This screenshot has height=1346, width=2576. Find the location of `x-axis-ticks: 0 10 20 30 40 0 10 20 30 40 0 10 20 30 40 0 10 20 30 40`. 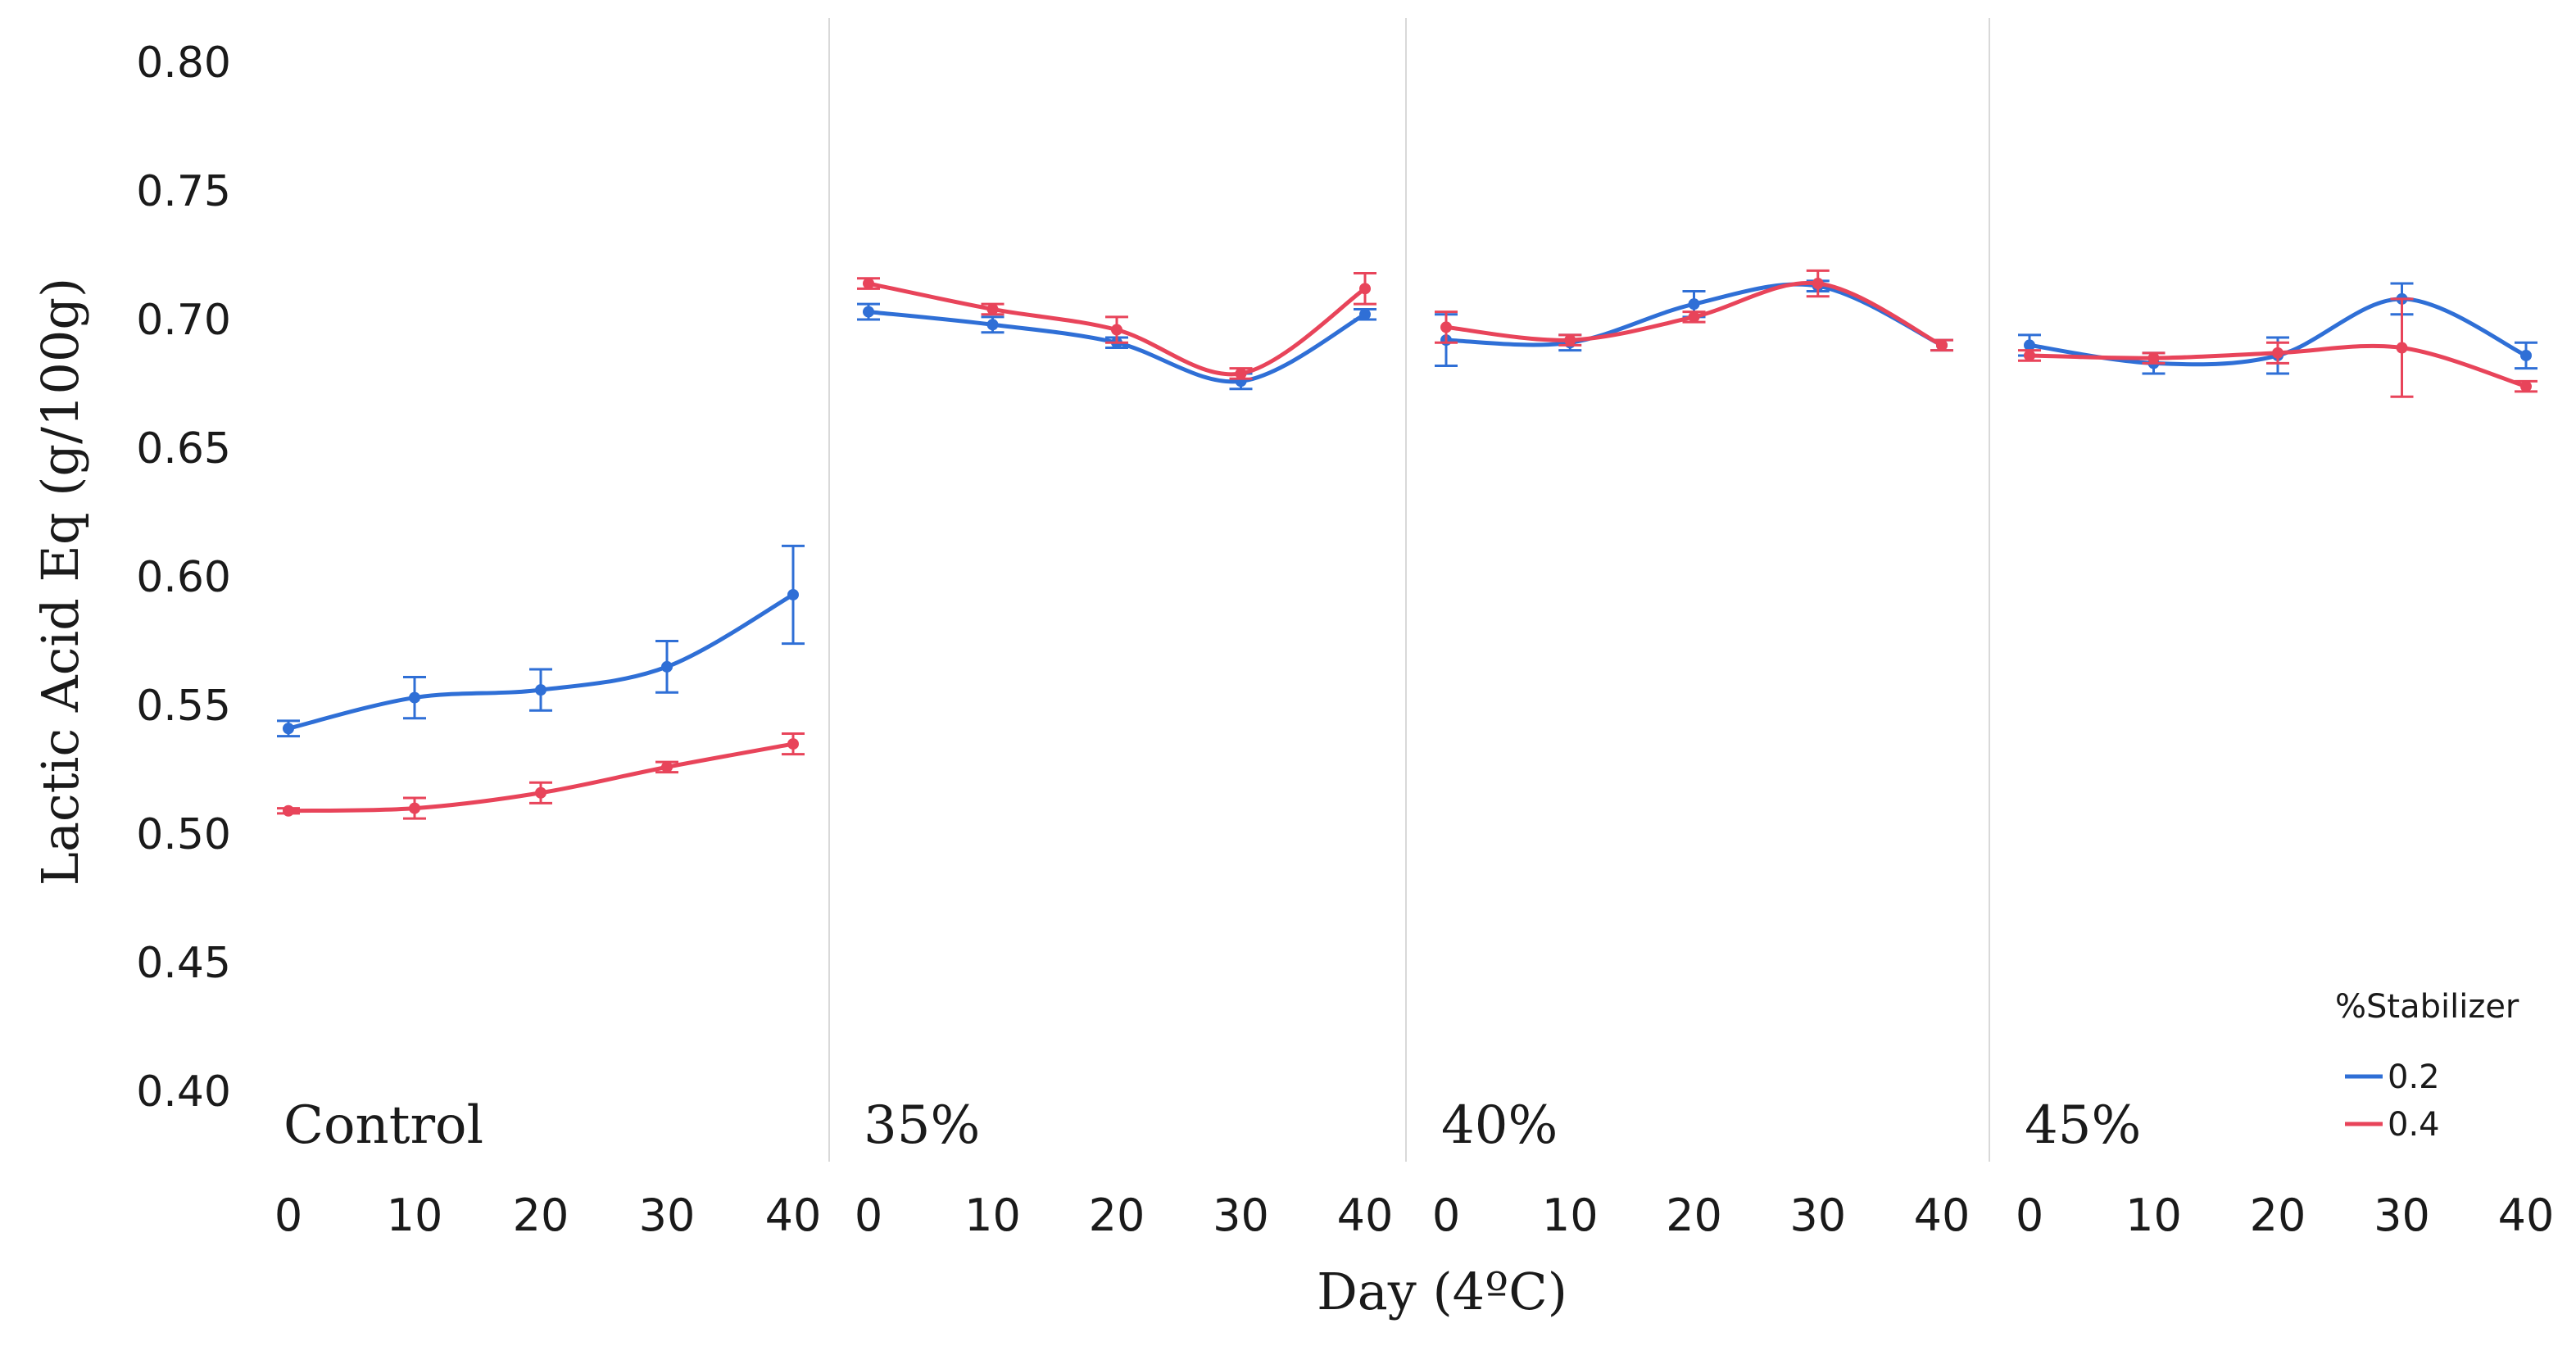

x-axis-ticks: 0 10 20 30 40 0 10 20 30 40 0 10 20 30 40 0 10 20 30 40 is located at coordinates (1414, 1216).